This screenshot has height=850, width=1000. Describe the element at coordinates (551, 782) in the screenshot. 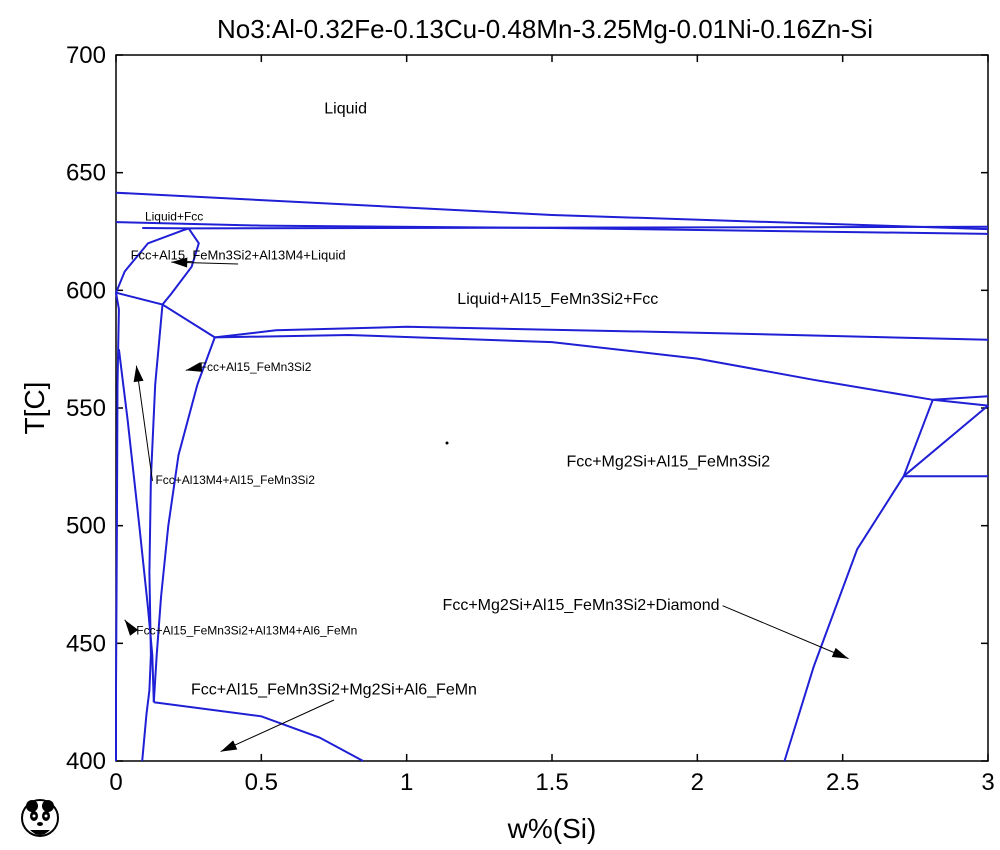

I see `x-tick-label: 1.5` at that location.